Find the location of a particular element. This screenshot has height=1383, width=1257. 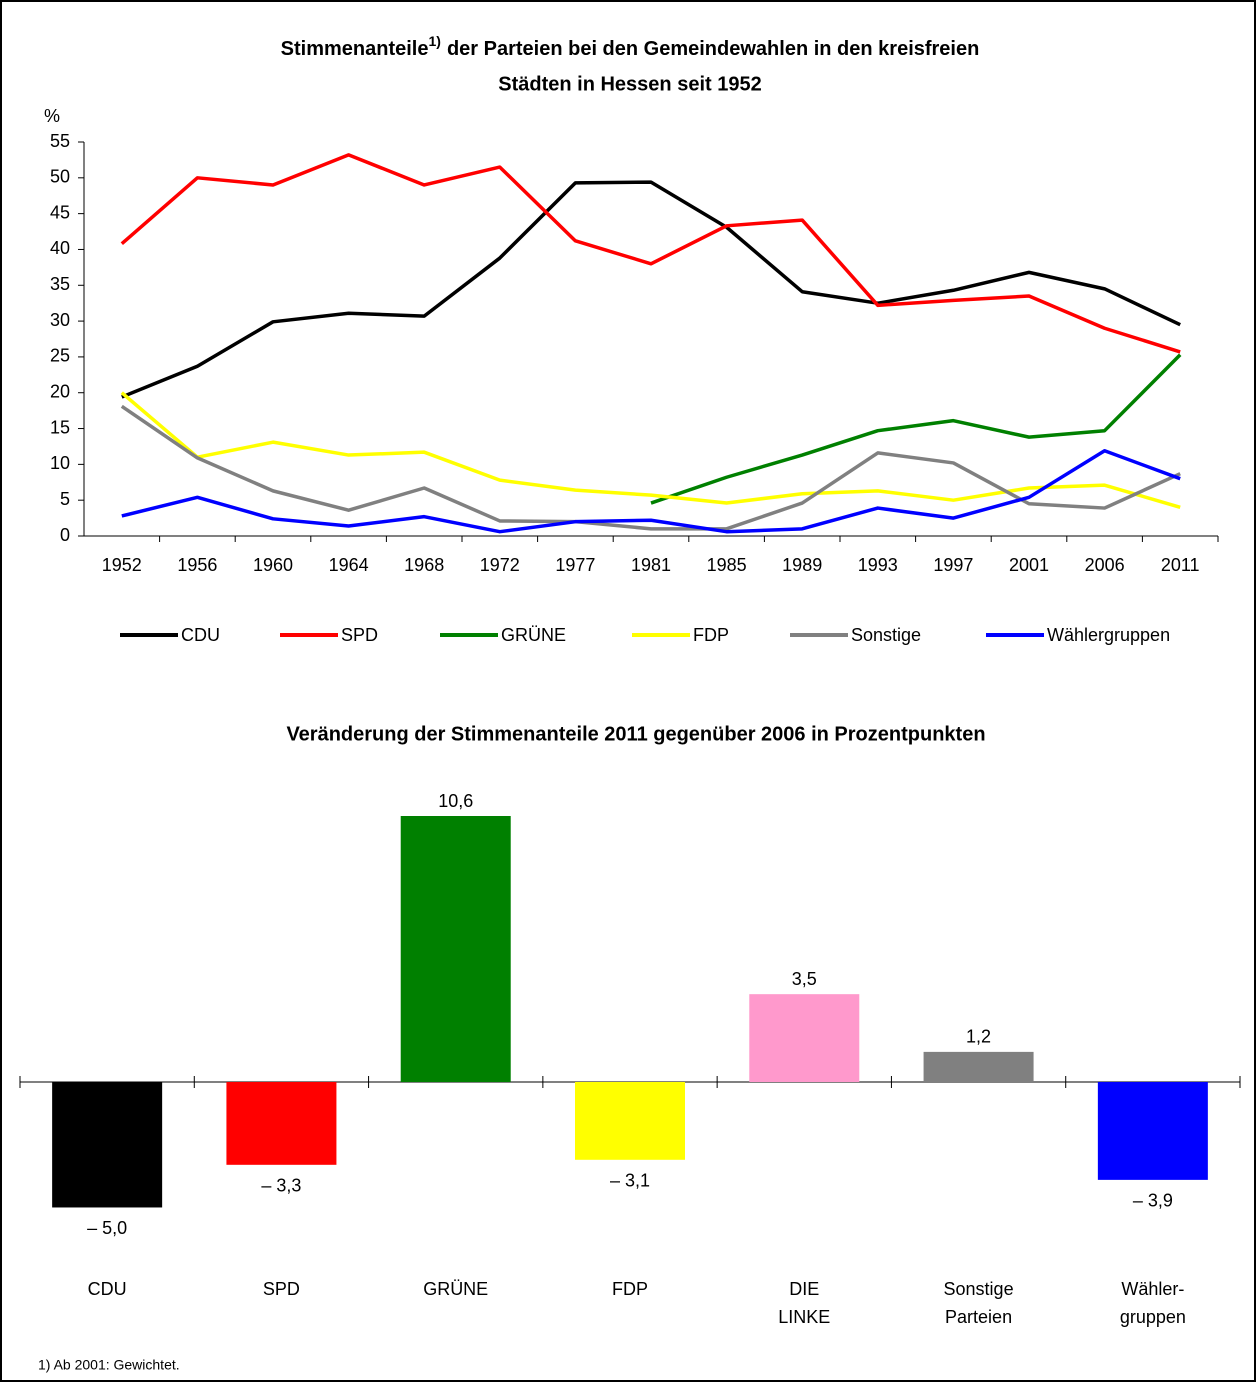

x-tick-label: DIE LINKE is located at coordinates (804, 1303).